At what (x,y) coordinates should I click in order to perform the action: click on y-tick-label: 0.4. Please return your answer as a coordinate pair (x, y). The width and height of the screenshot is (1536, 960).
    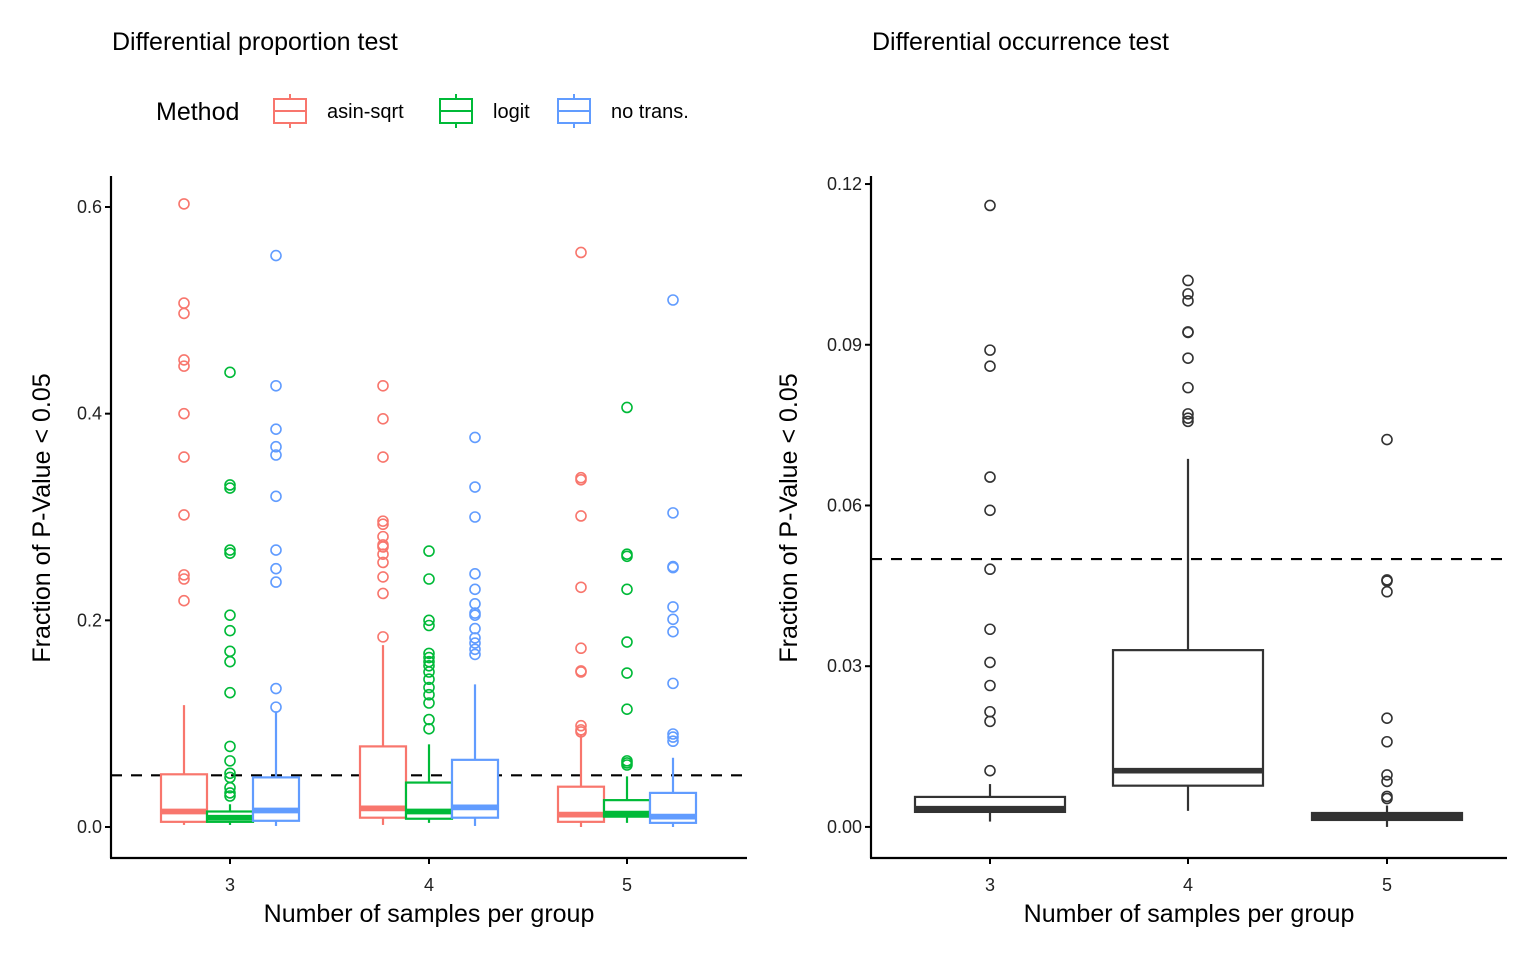
    Looking at the image, I should click on (89, 414).